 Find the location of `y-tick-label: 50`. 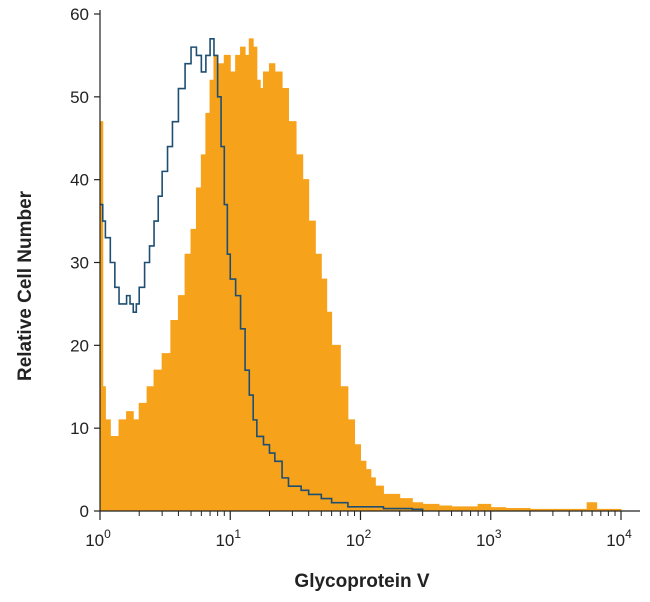

y-tick-label: 50 is located at coordinates (79, 97).